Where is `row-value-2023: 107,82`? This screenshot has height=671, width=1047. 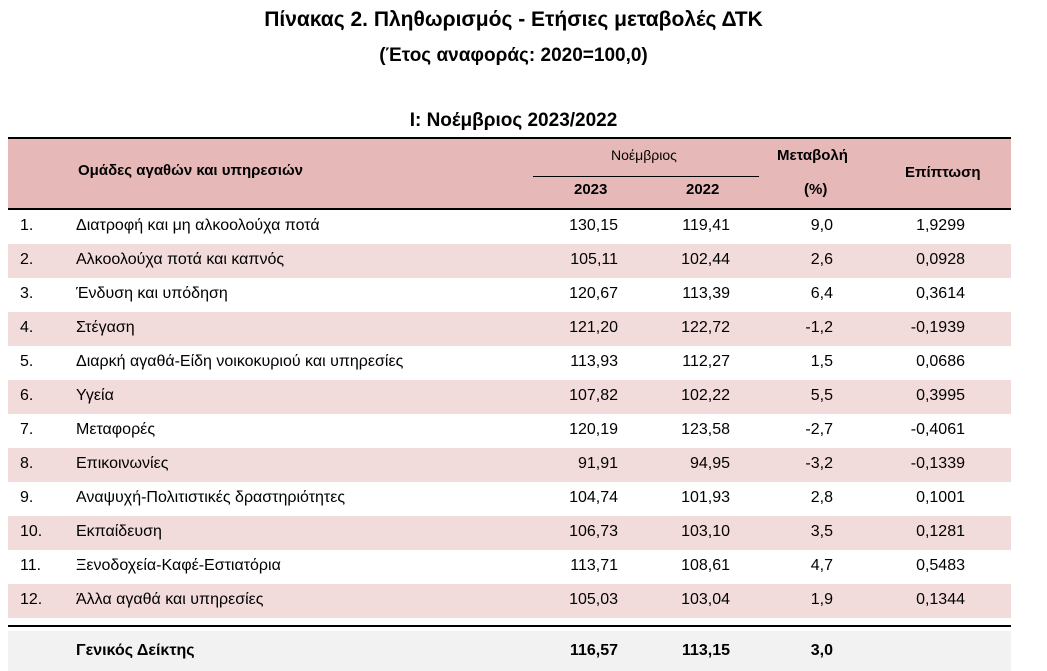 row-value-2023: 107,82 is located at coordinates (593, 395).